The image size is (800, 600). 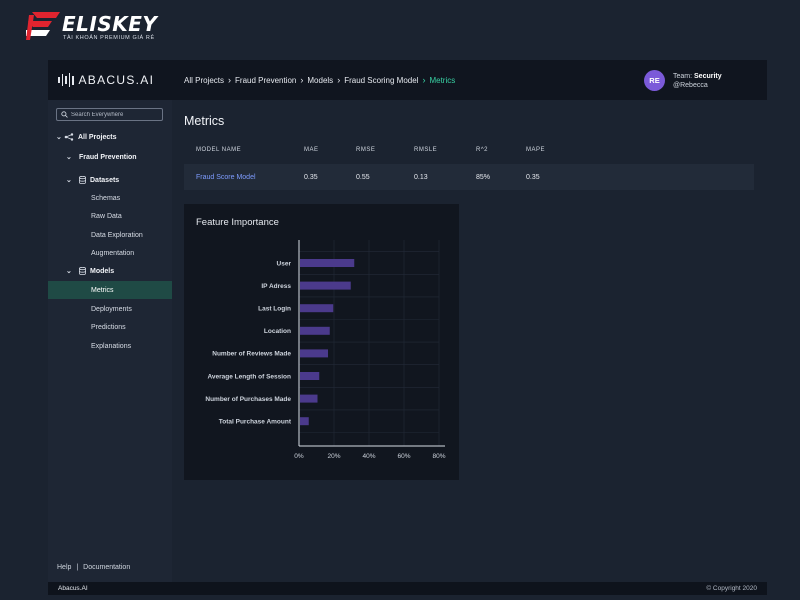 I want to click on help-link: Help, so click(x=64, y=567).